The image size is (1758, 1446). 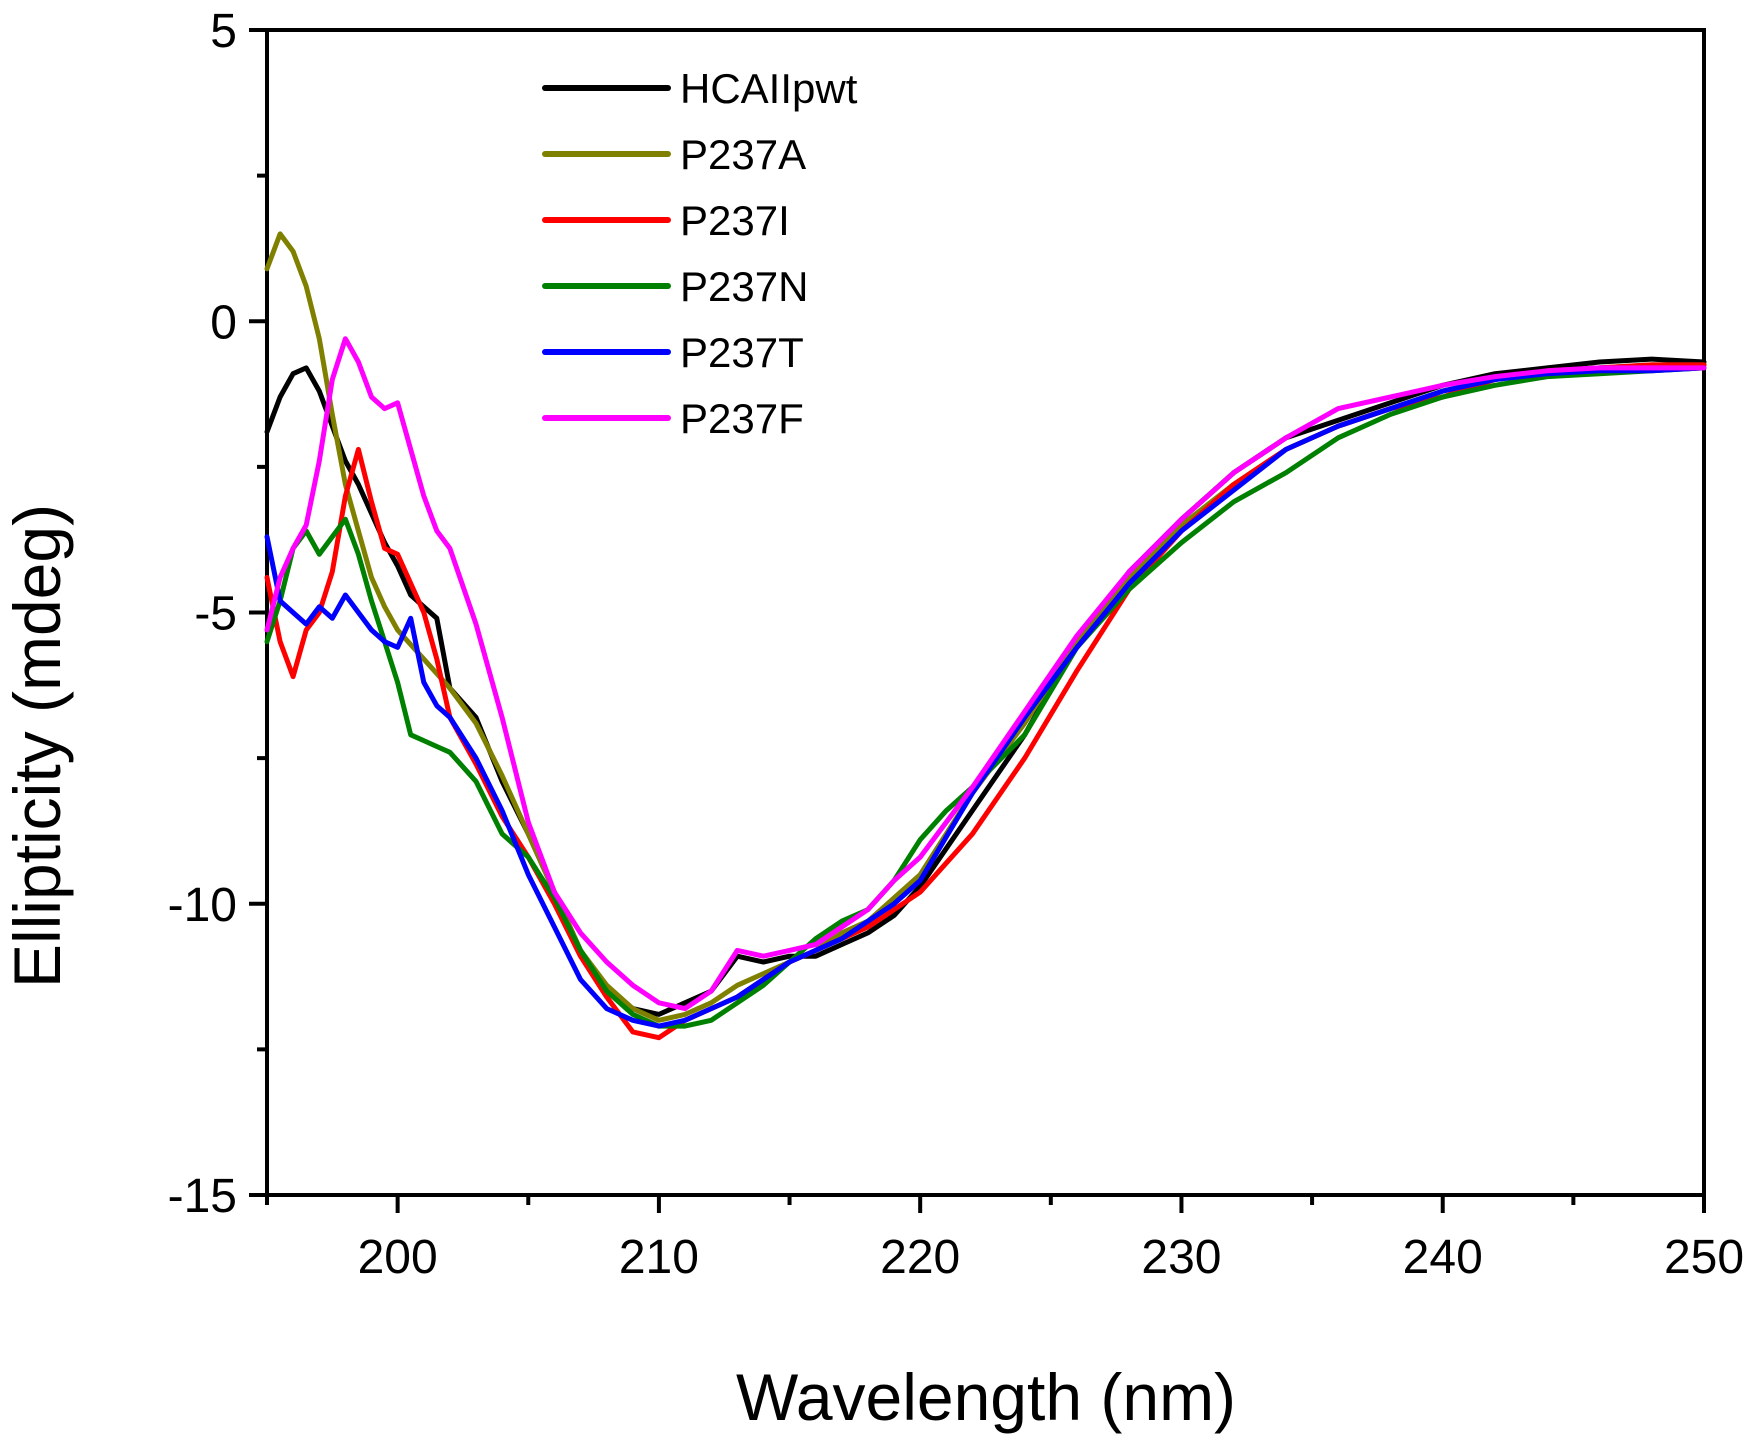 I want to click on y-tick-label: -15, so click(x=202, y=1196).